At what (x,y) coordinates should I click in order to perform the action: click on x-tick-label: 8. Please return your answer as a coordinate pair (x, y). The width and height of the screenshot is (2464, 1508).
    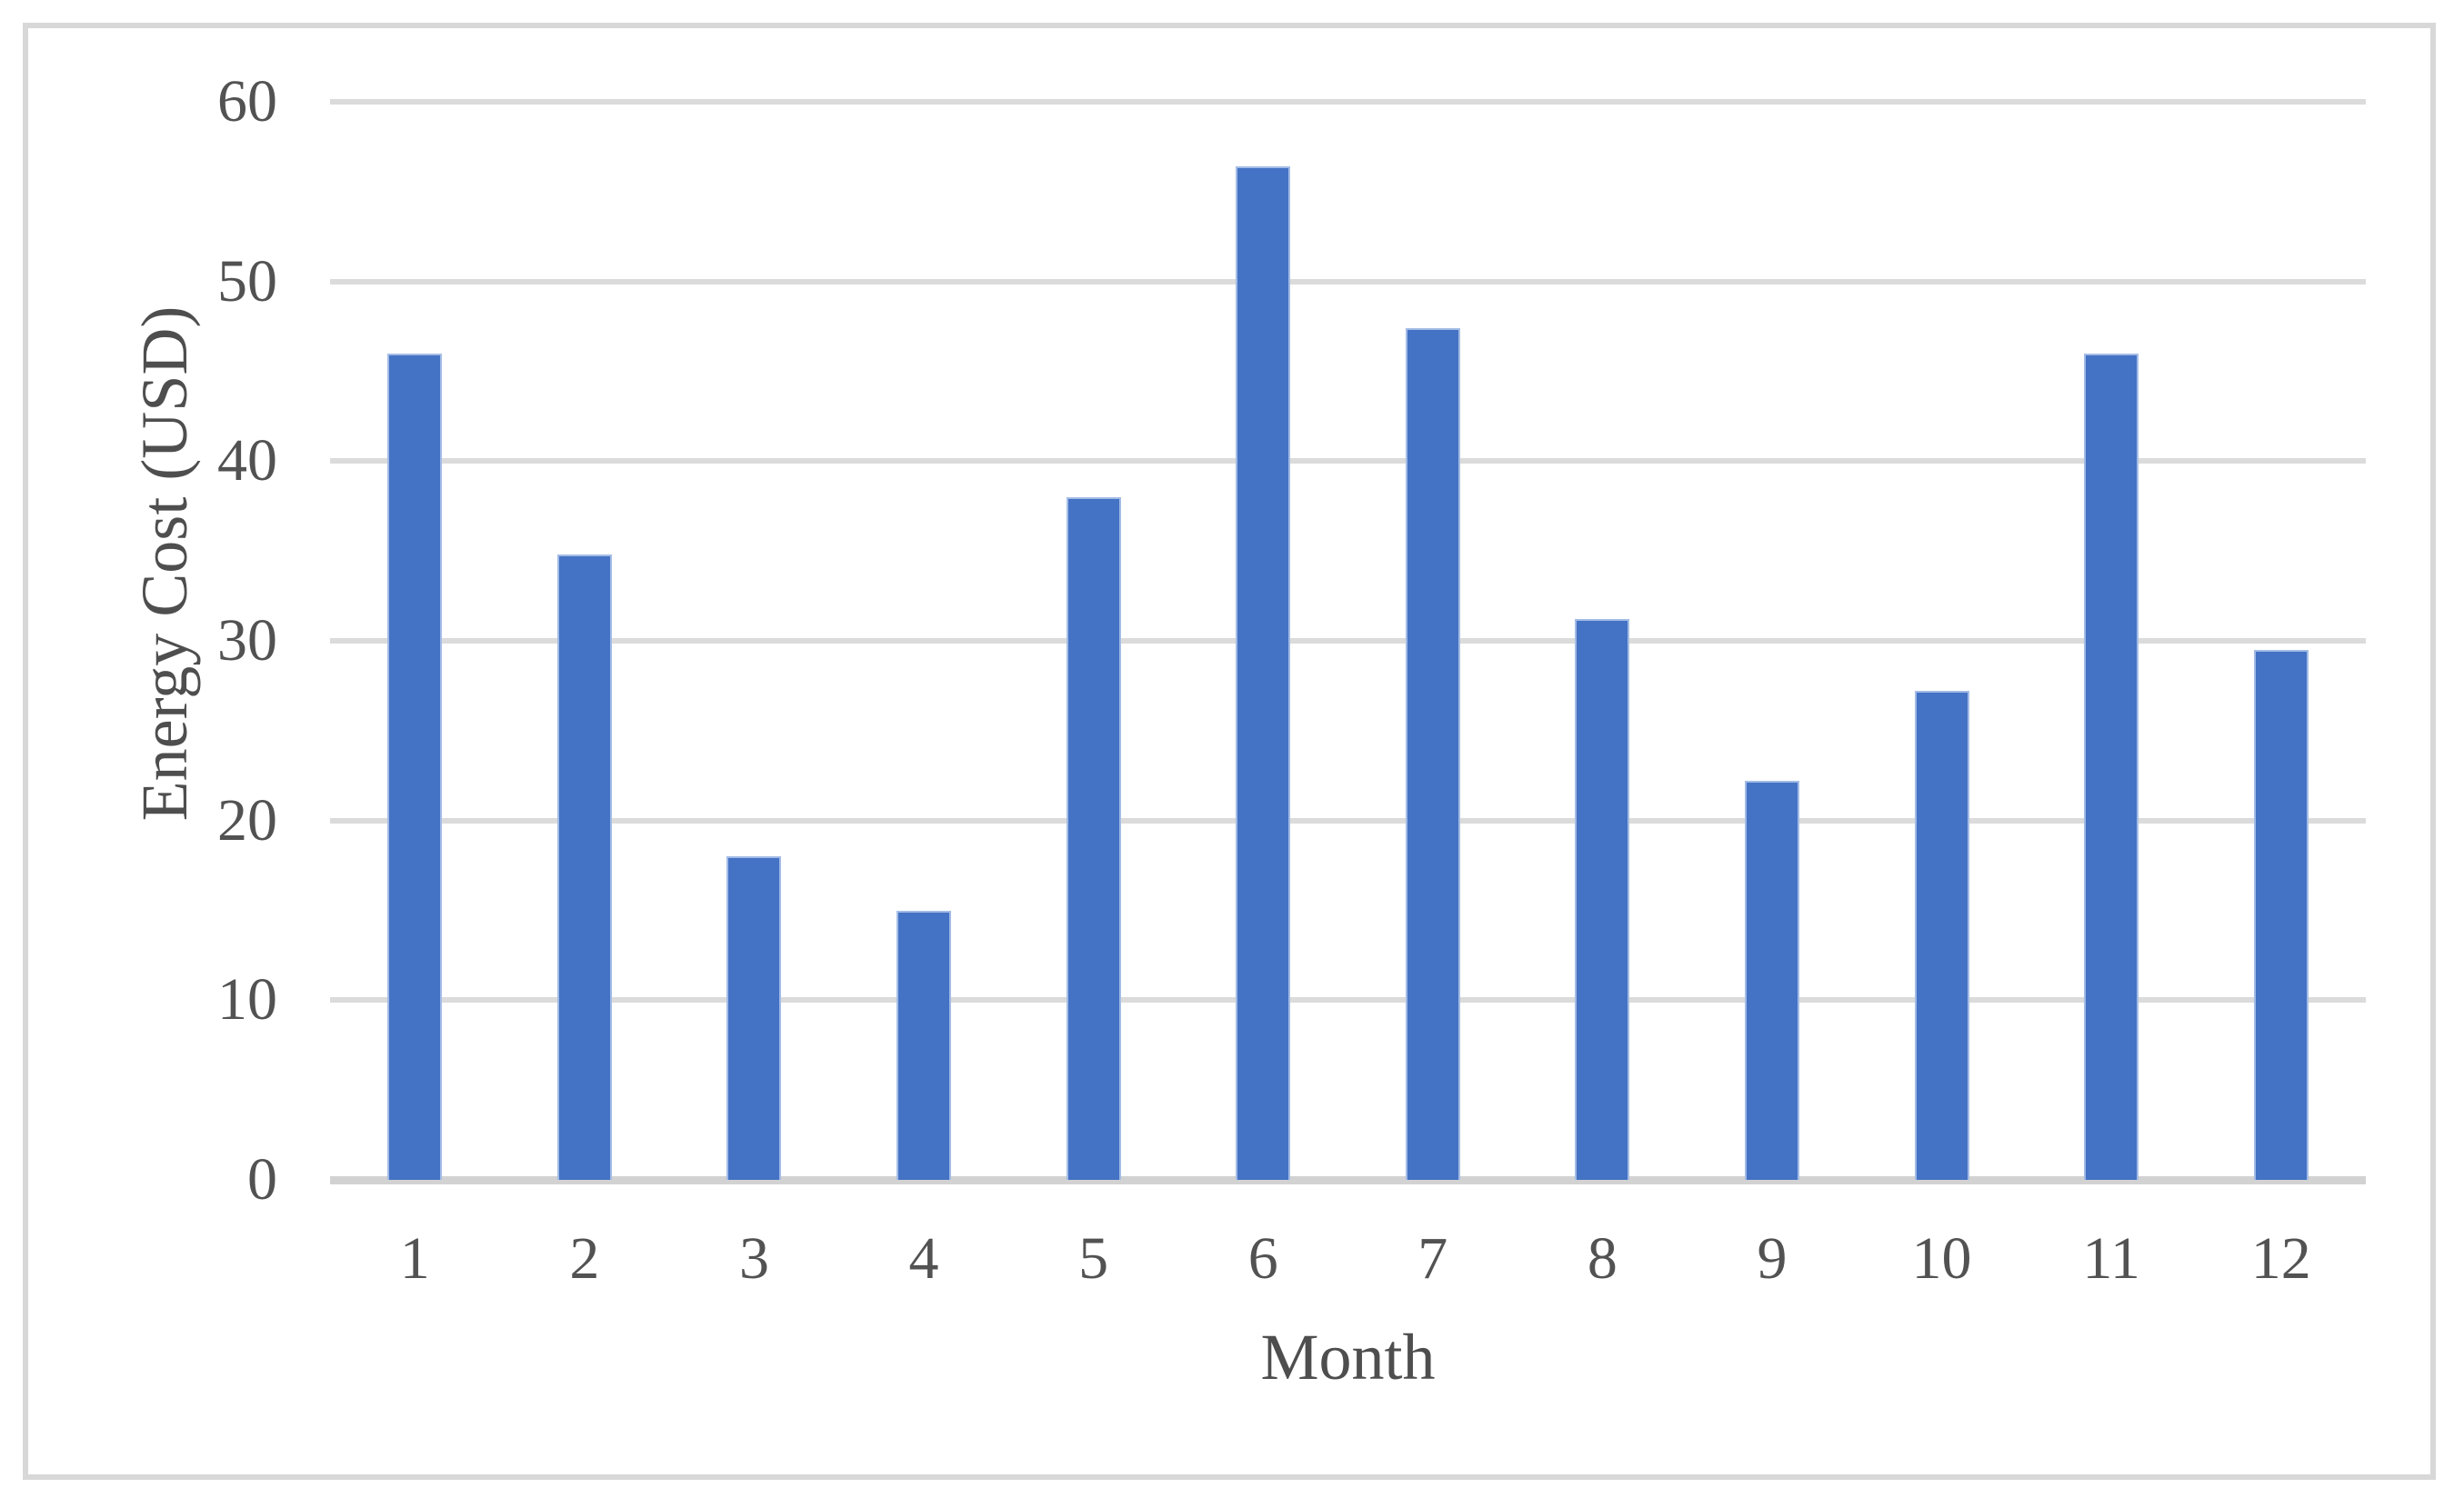
    Looking at the image, I should click on (1603, 1258).